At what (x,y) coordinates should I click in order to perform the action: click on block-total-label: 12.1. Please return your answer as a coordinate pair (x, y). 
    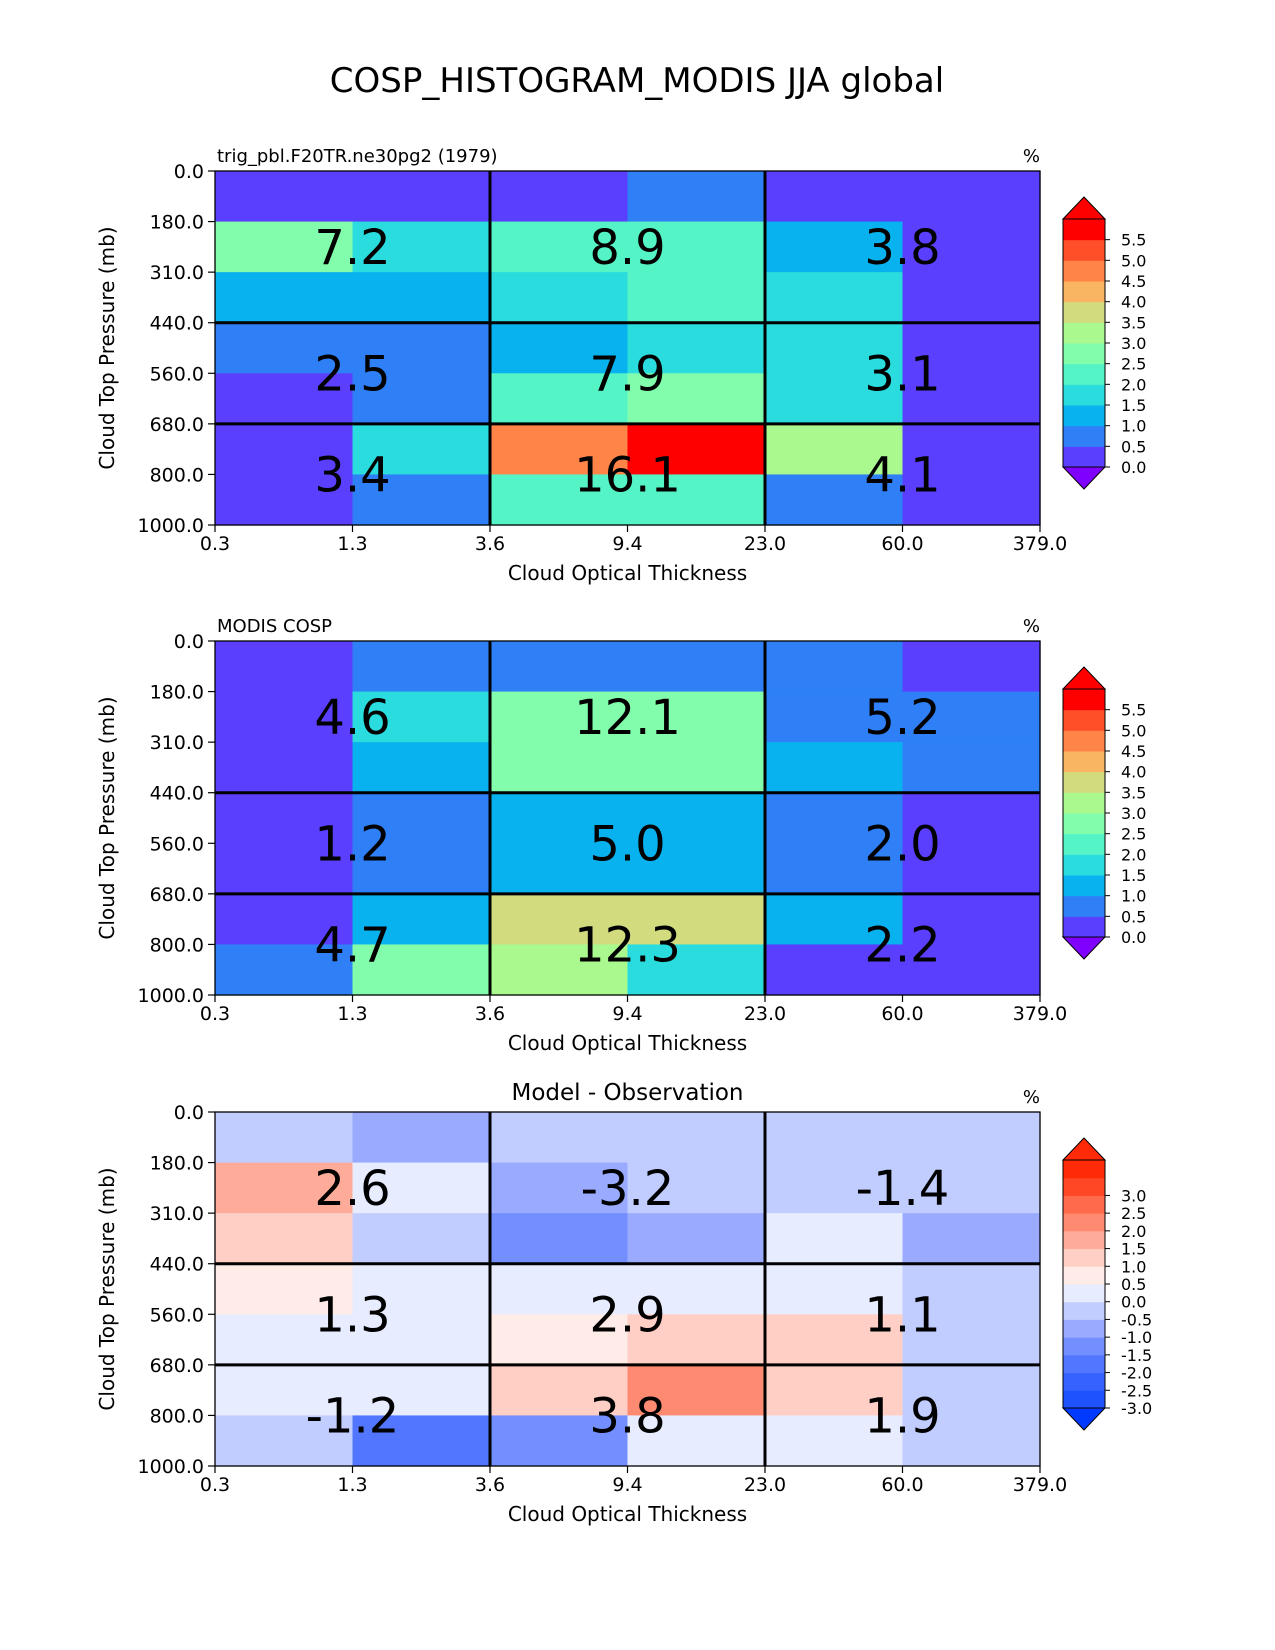
    Looking at the image, I should click on (627, 718).